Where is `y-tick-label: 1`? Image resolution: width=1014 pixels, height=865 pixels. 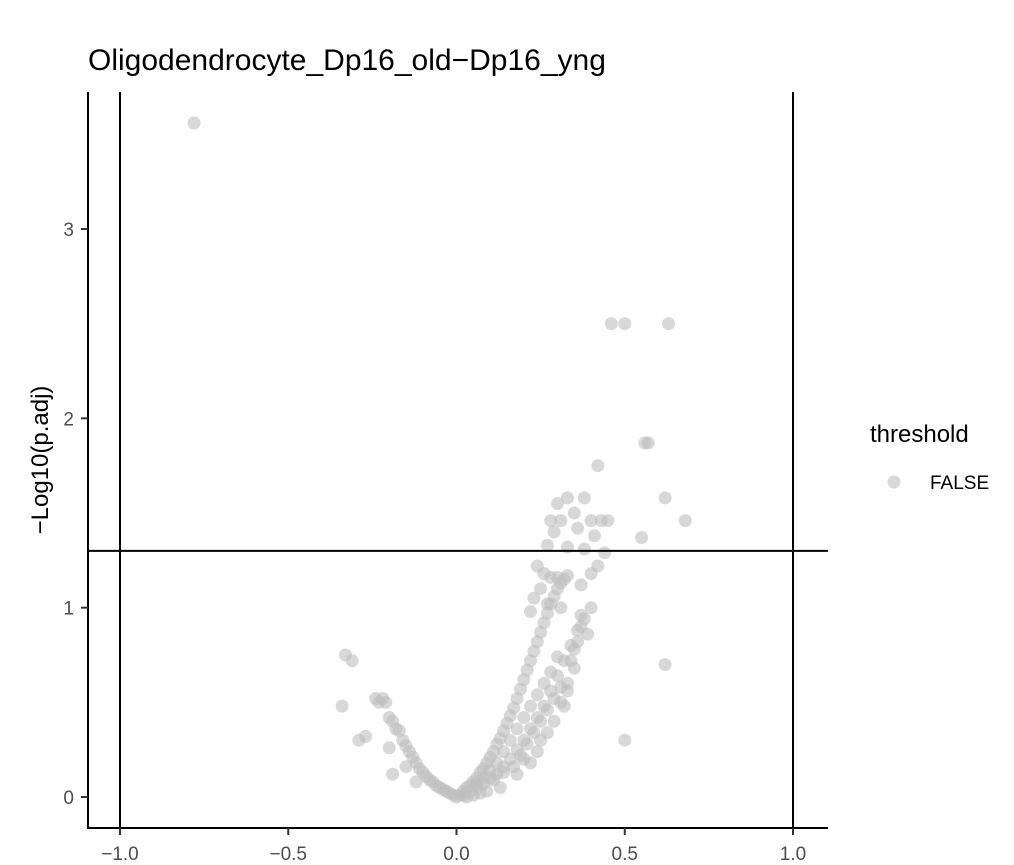
y-tick-label: 1 is located at coordinates (68, 609).